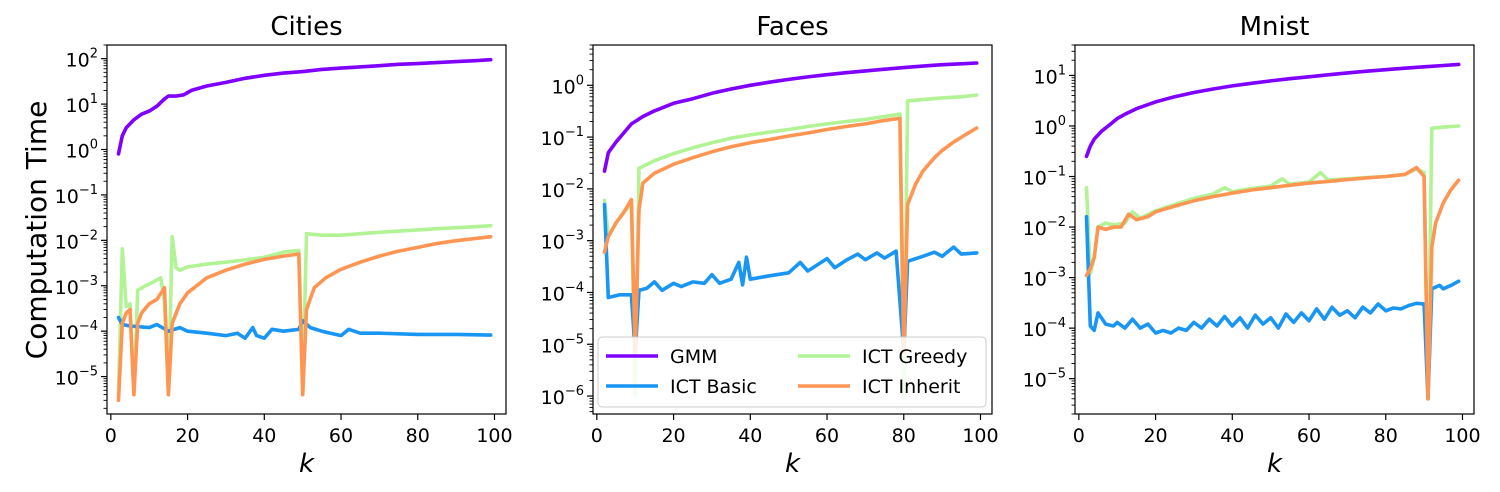 The width and height of the screenshot is (1500, 492). What do you see at coordinates (562, 396) in the screenshot?
I see `y-tick-label: 10⁻⁶` at bounding box center [562, 396].